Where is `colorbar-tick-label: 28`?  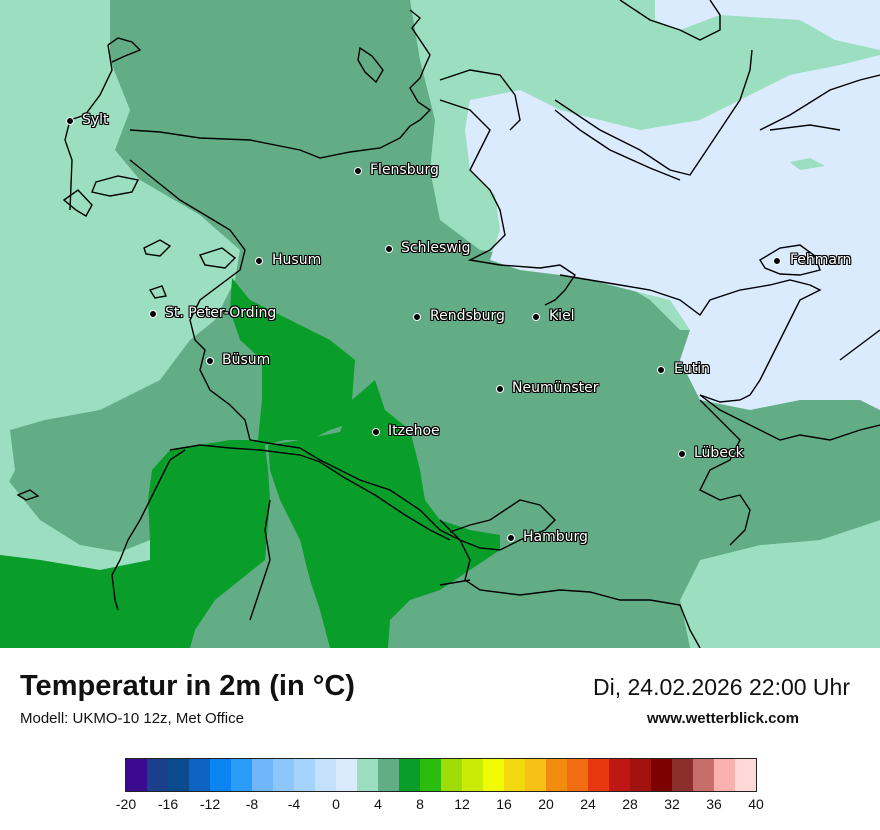 colorbar-tick-label: 28 is located at coordinates (630, 804).